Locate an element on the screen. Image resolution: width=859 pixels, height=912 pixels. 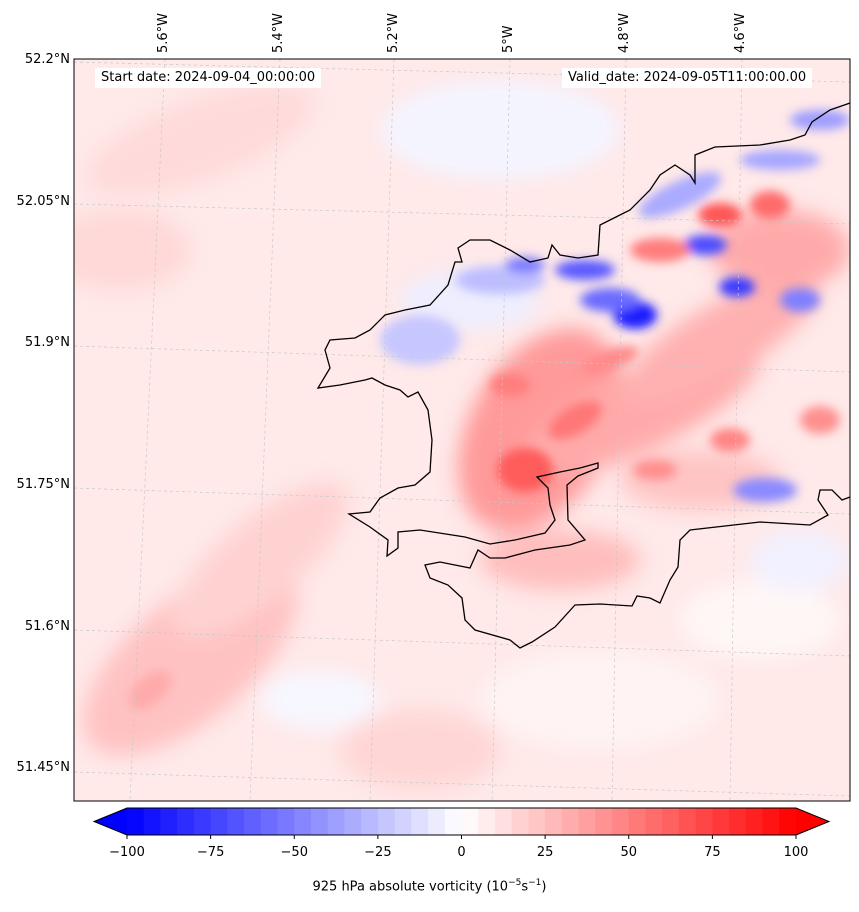
colorbar-tick-label: −100 is located at coordinates (127, 852).